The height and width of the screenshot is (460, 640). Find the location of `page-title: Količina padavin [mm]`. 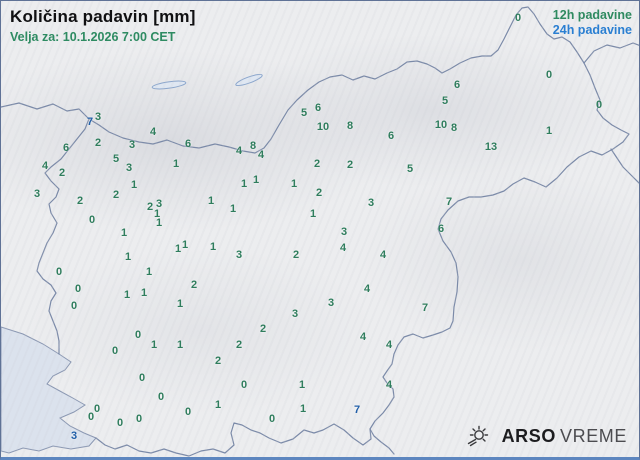

page-title: Količina padavin [mm] is located at coordinates (103, 16).